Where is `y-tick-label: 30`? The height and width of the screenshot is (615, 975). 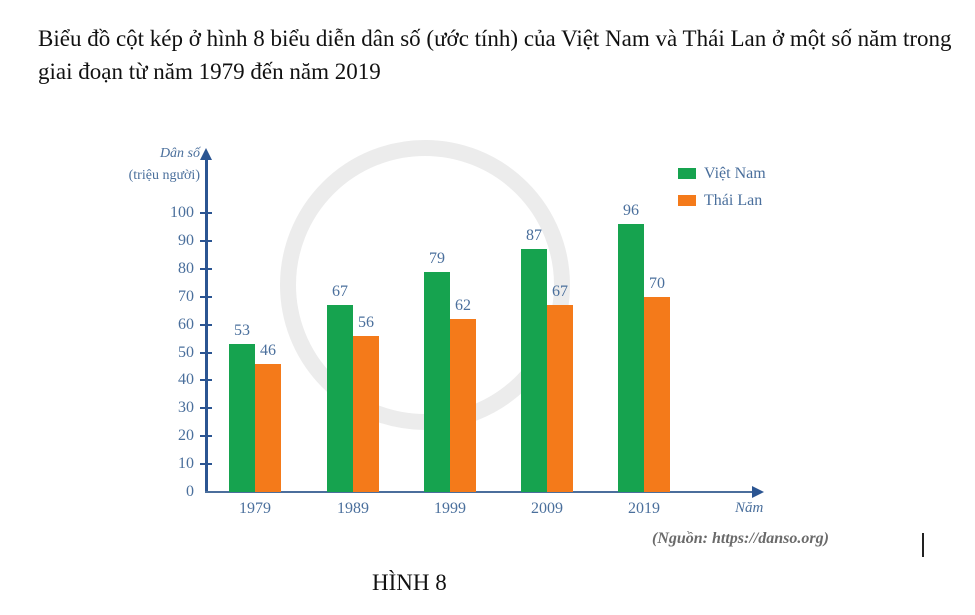 y-tick-label: 30 is located at coordinates (186, 408).